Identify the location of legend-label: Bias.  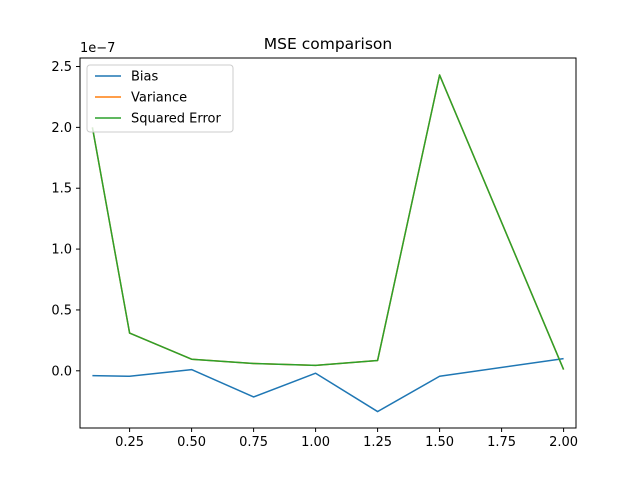
(144, 77).